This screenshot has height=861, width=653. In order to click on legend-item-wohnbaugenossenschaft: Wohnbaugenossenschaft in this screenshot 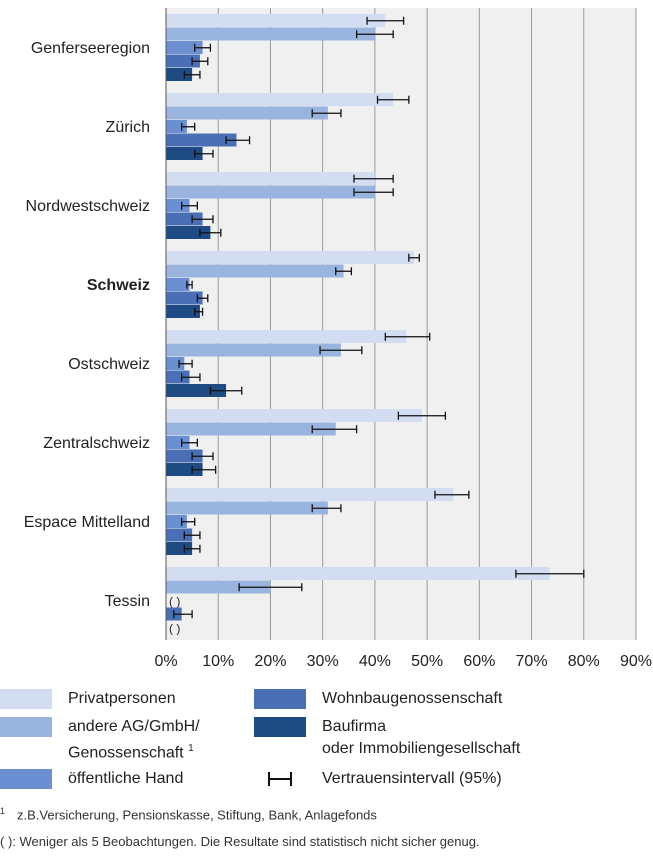, I will do `click(378, 699)`.